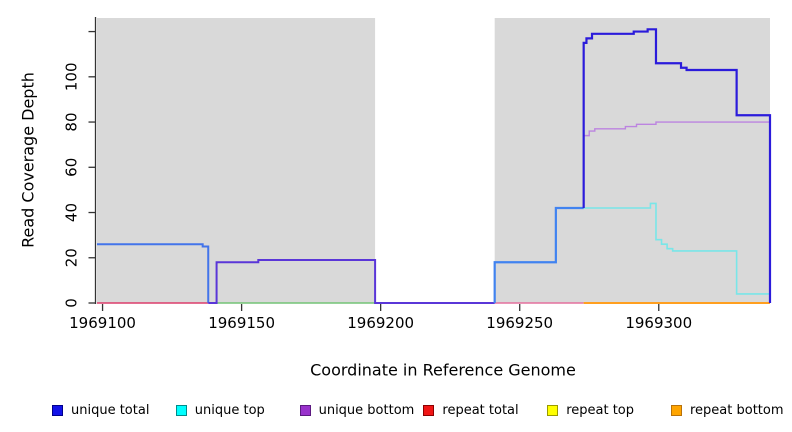 The width and height of the screenshot is (792, 432). What do you see at coordinates (658, 323) in the screenshot?
I see `x-tick-label: 1969300` at bounding box center [658, 323].